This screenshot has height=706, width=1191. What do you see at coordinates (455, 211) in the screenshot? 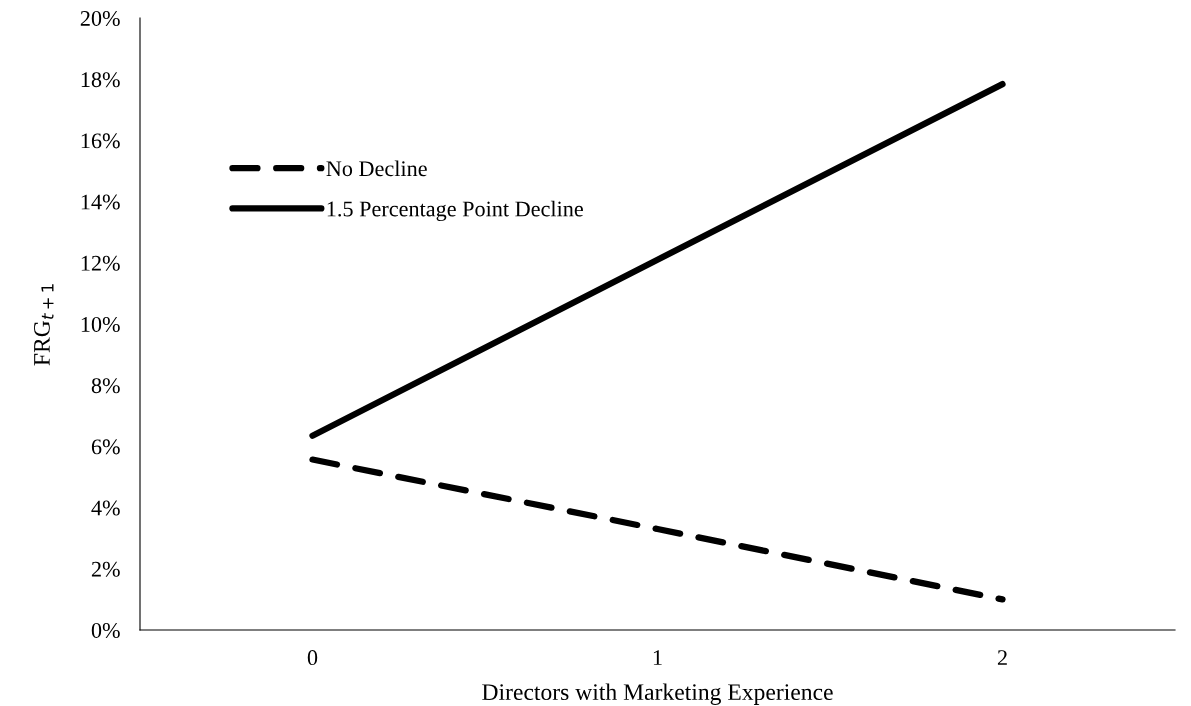
I see `legend-label: 1.5 Percentage Point Decline` at bounding box center [455, 211].